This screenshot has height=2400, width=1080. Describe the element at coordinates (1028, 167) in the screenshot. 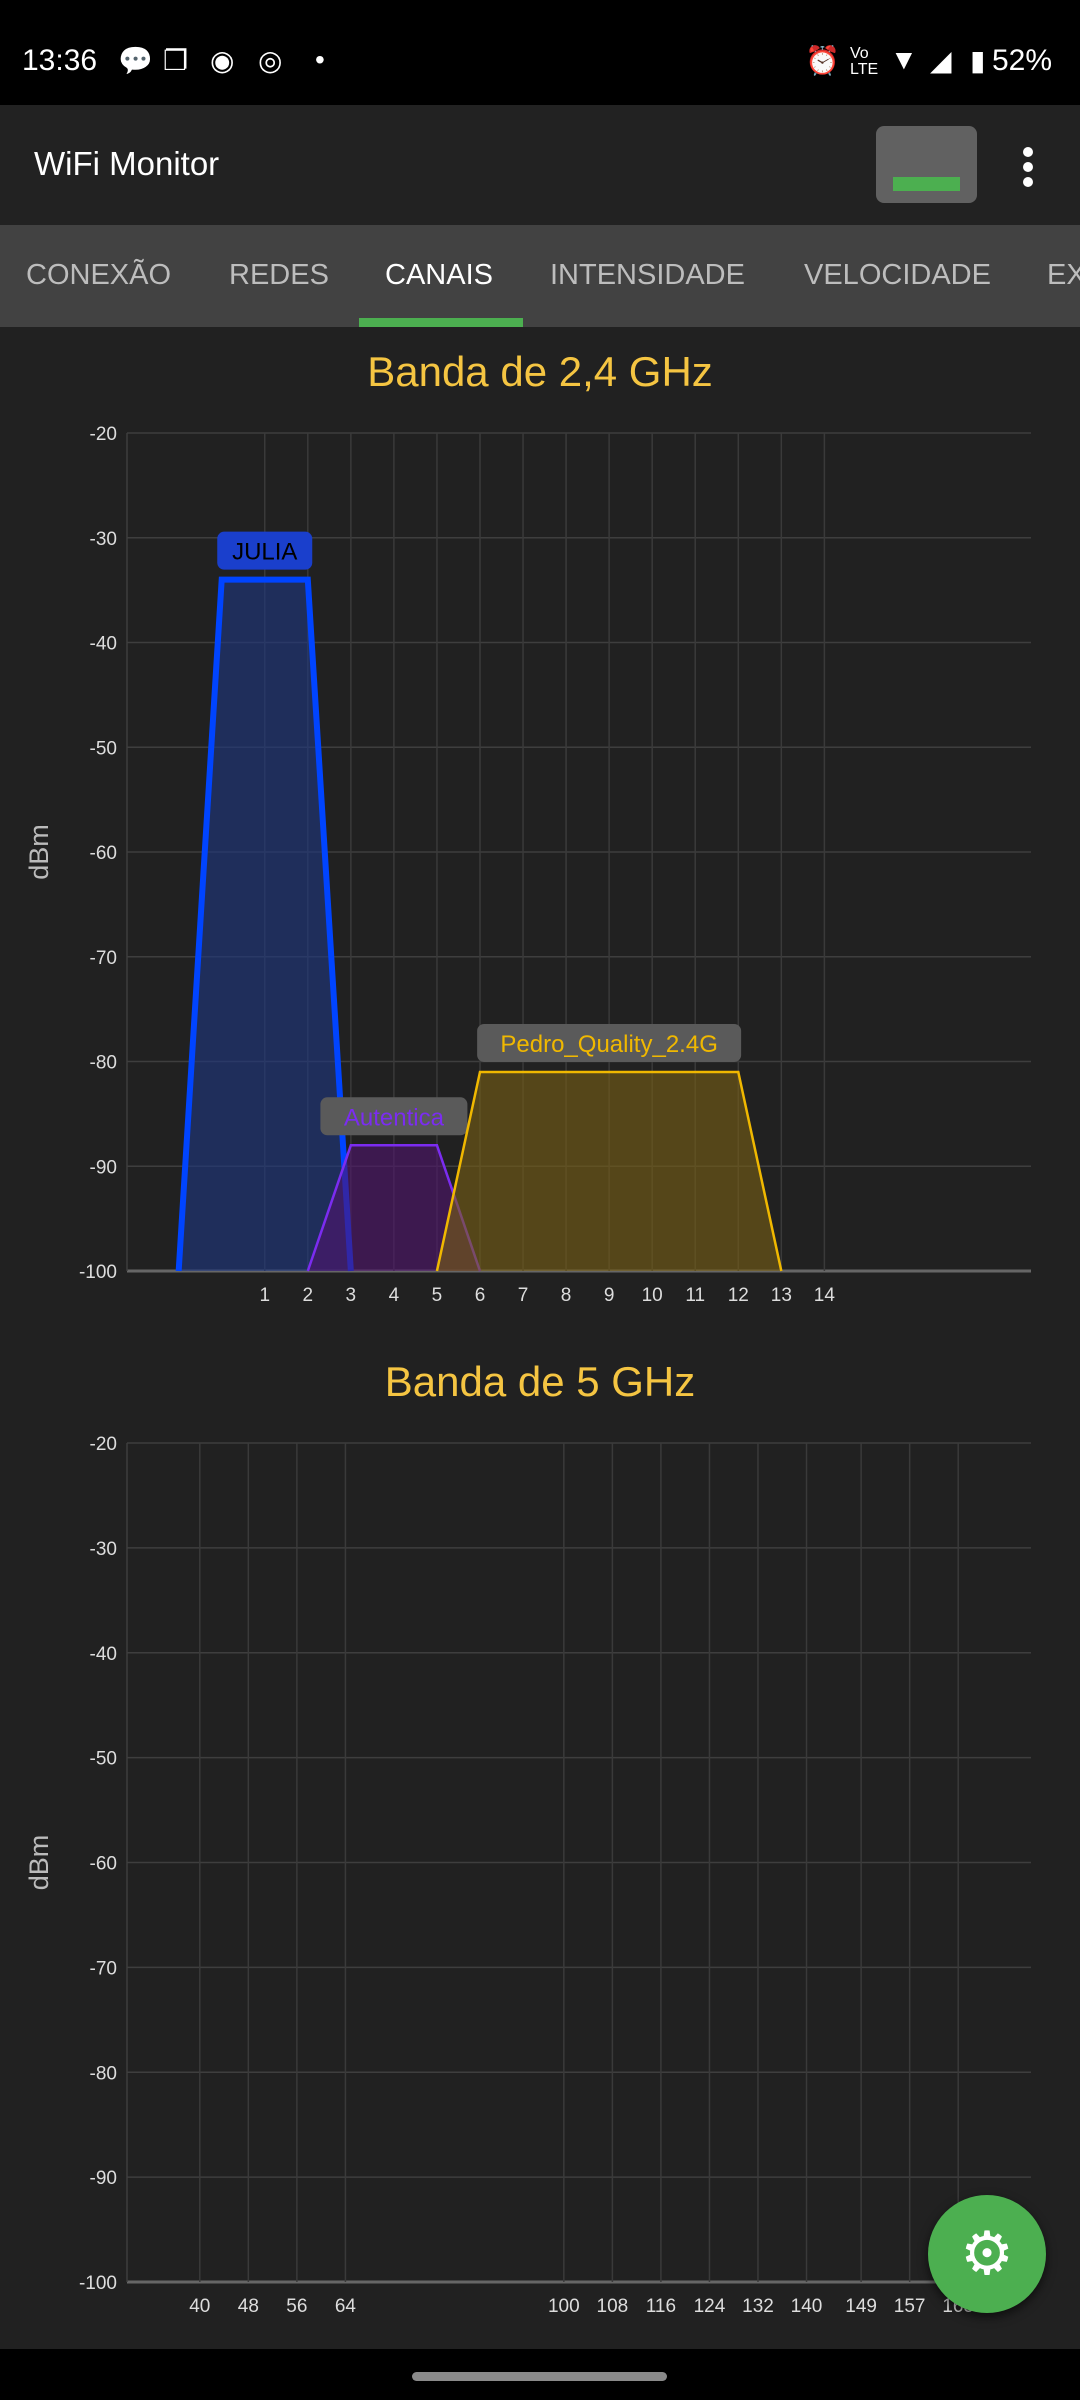

I see `more-options-icon` at that location.